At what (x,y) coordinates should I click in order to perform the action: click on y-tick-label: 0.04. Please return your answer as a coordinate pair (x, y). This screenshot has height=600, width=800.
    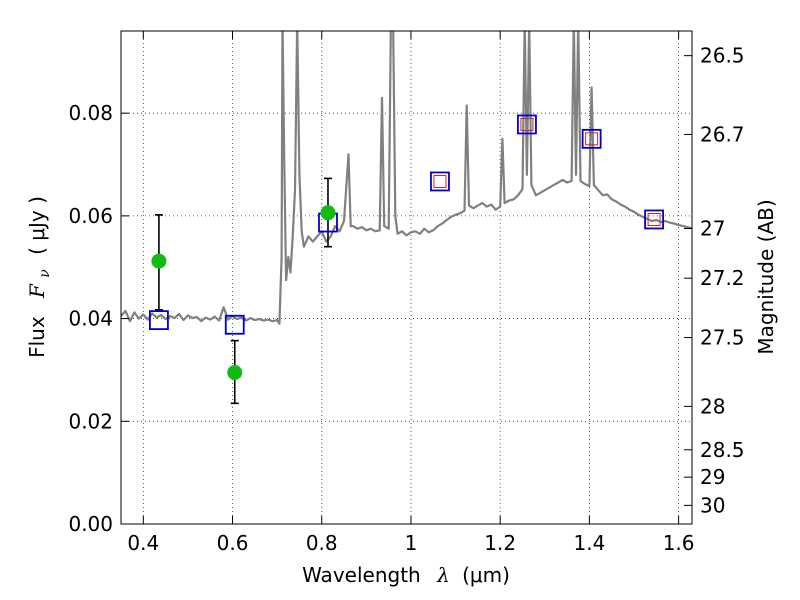
    Looking at the image, I should click on (90, 319).